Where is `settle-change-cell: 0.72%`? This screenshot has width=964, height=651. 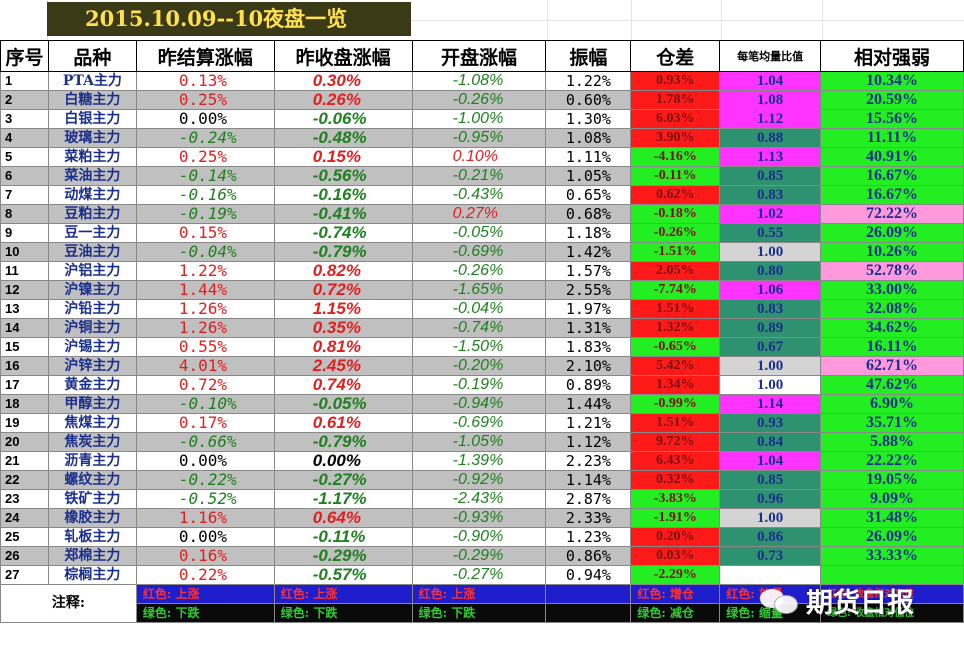 settle-change-cell: 0.72% is located at coordinates (205, 385).